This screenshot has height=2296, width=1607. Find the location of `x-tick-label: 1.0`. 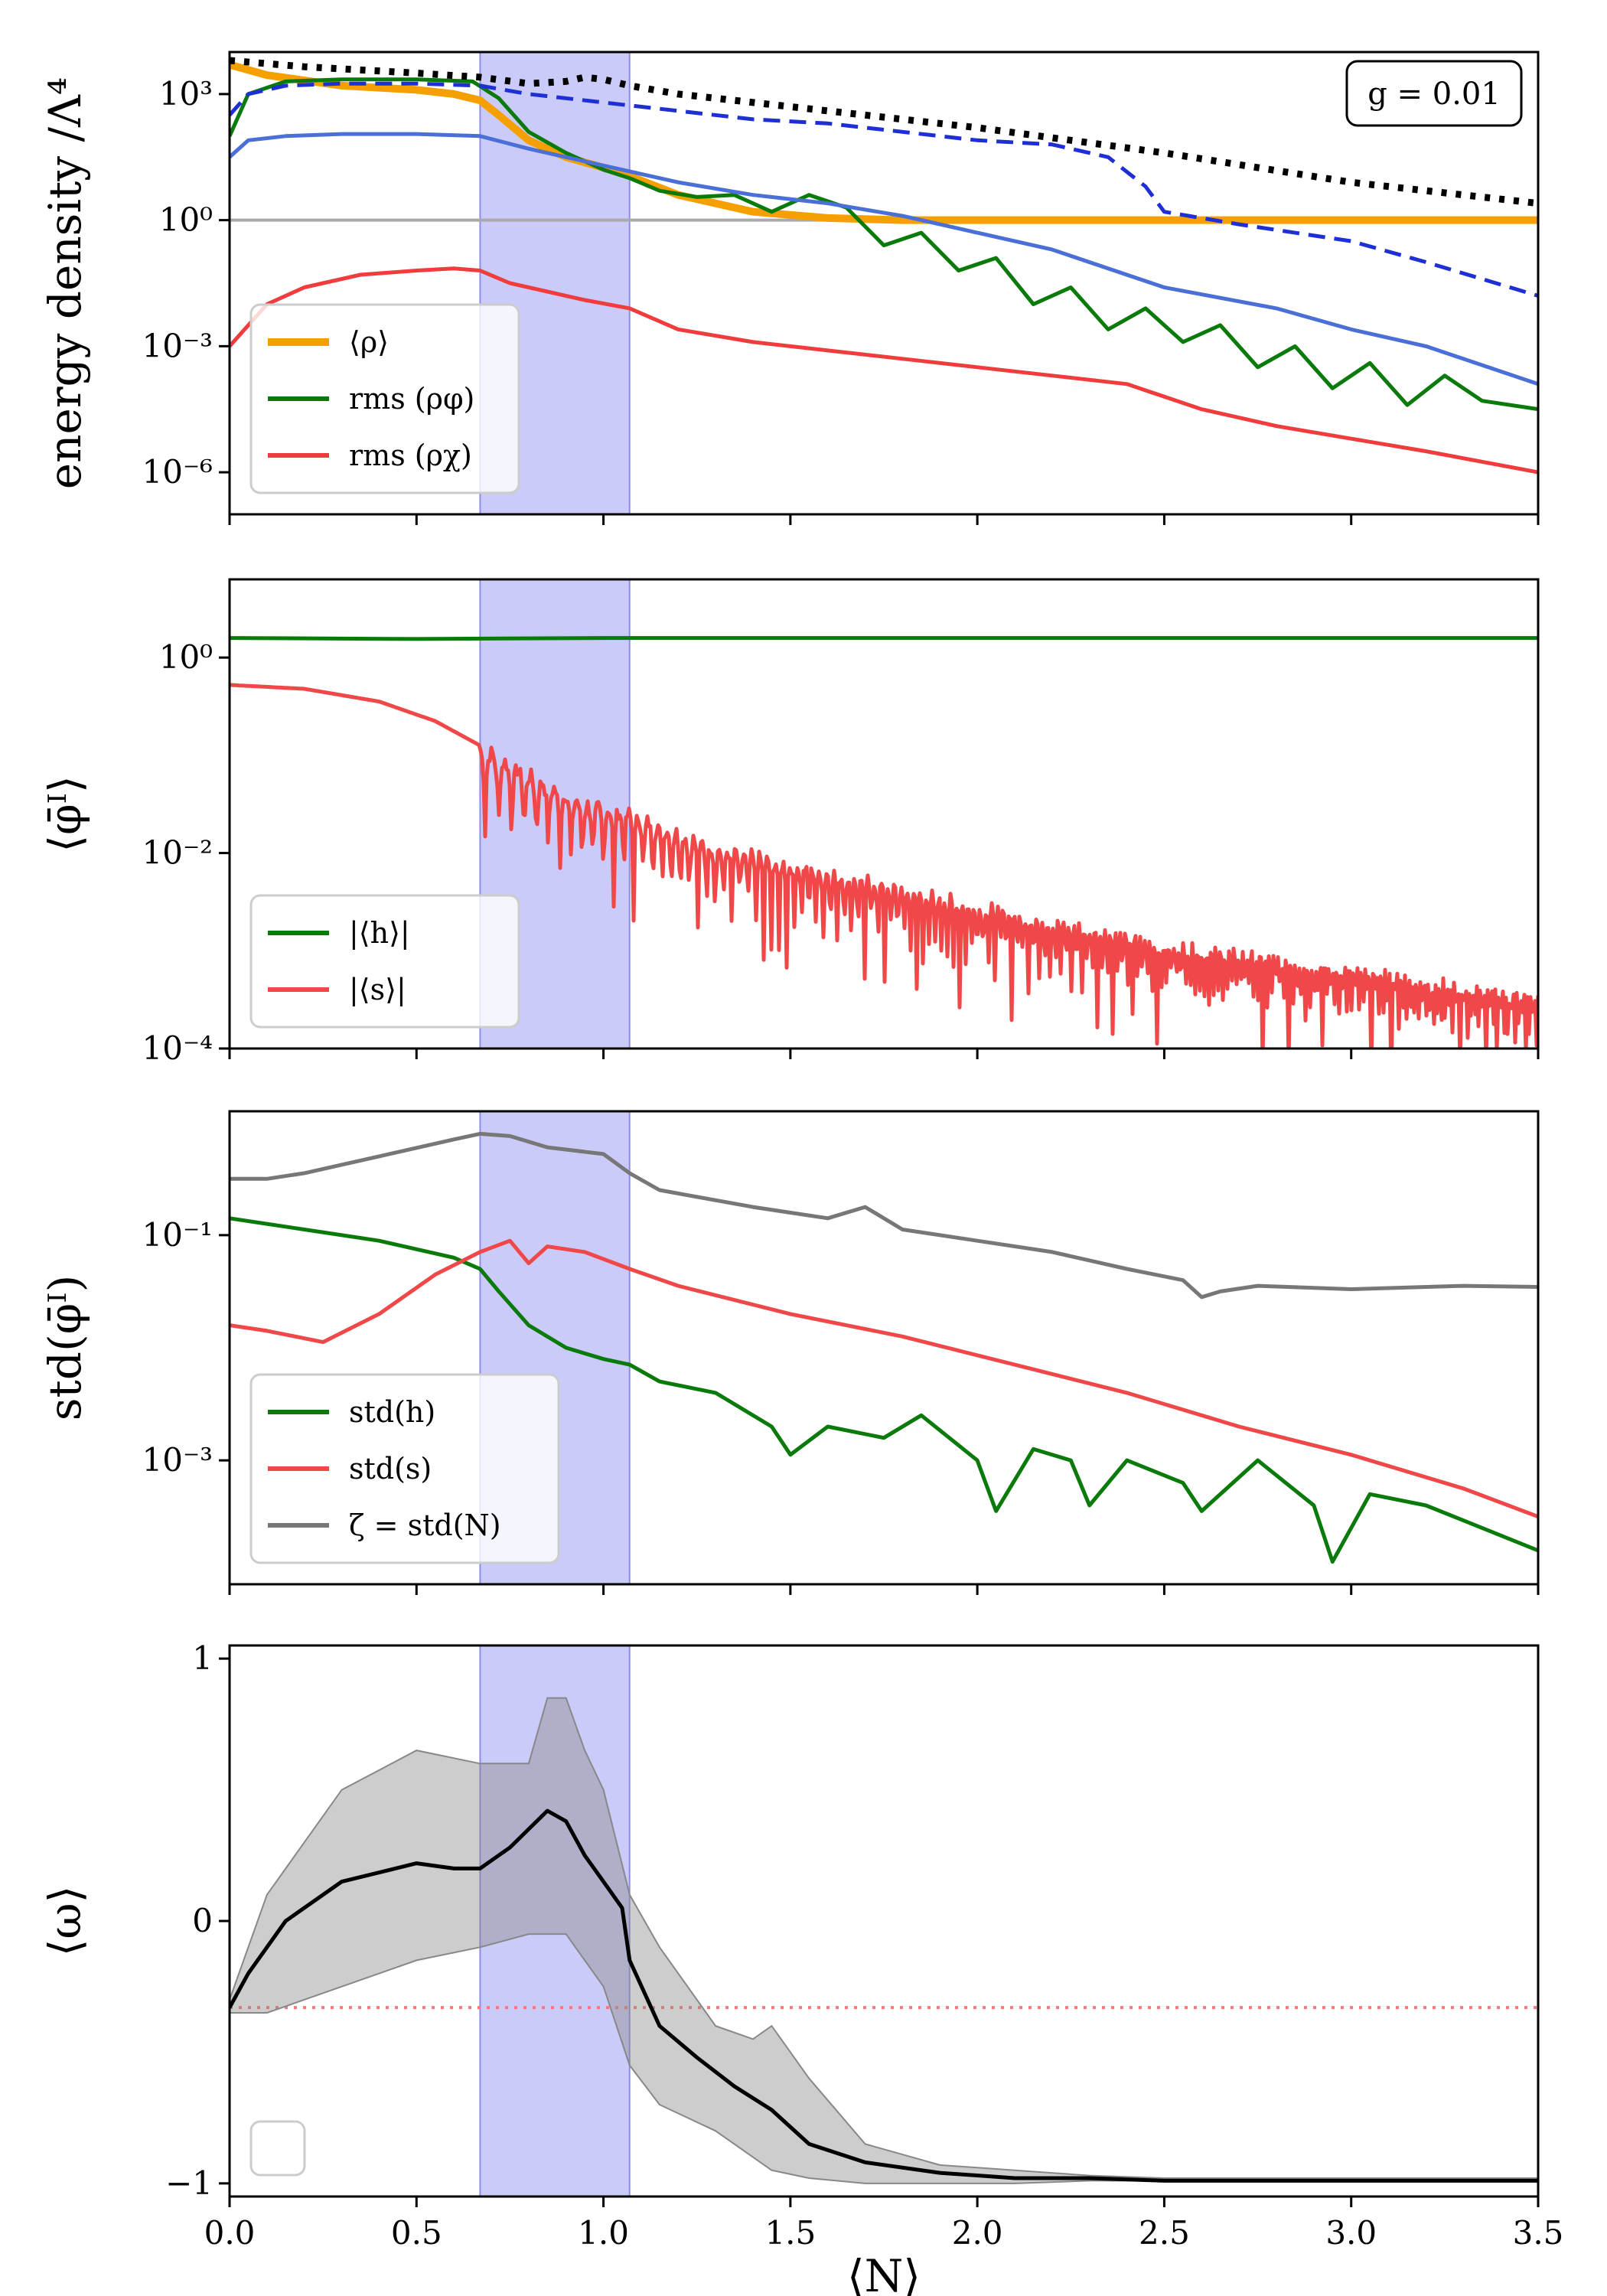

x-tick-label: 1.0 is located at coordinates (603, 2233).